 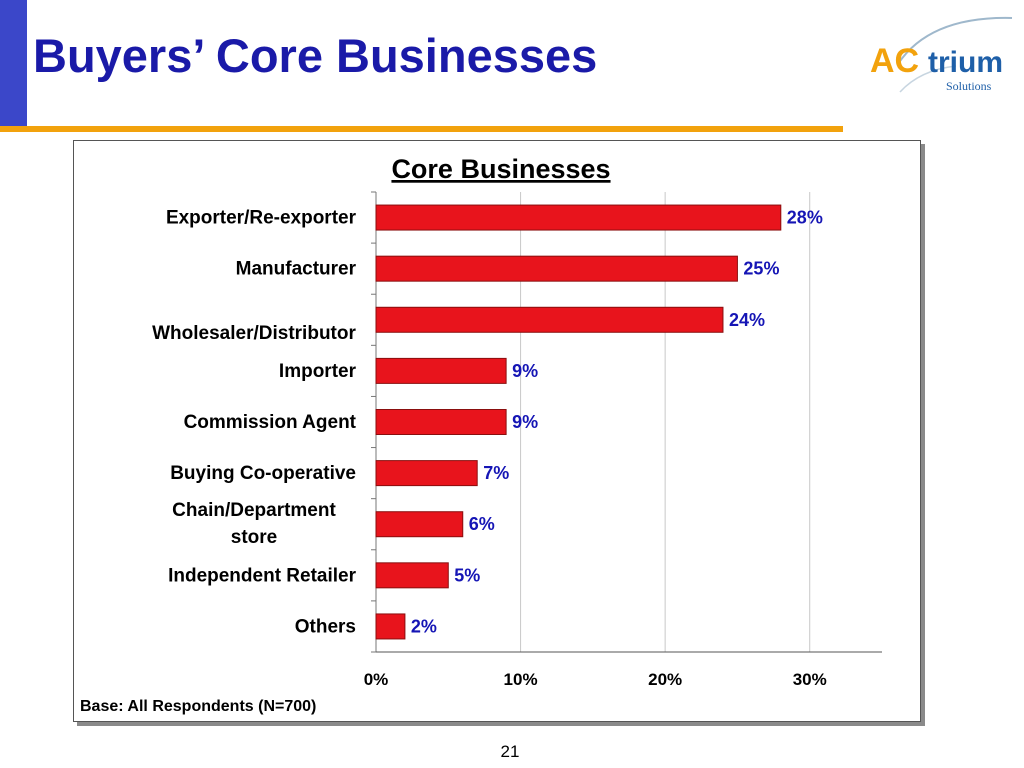 I want to click on category-label-3: Importer, so click(x=318, y=371).